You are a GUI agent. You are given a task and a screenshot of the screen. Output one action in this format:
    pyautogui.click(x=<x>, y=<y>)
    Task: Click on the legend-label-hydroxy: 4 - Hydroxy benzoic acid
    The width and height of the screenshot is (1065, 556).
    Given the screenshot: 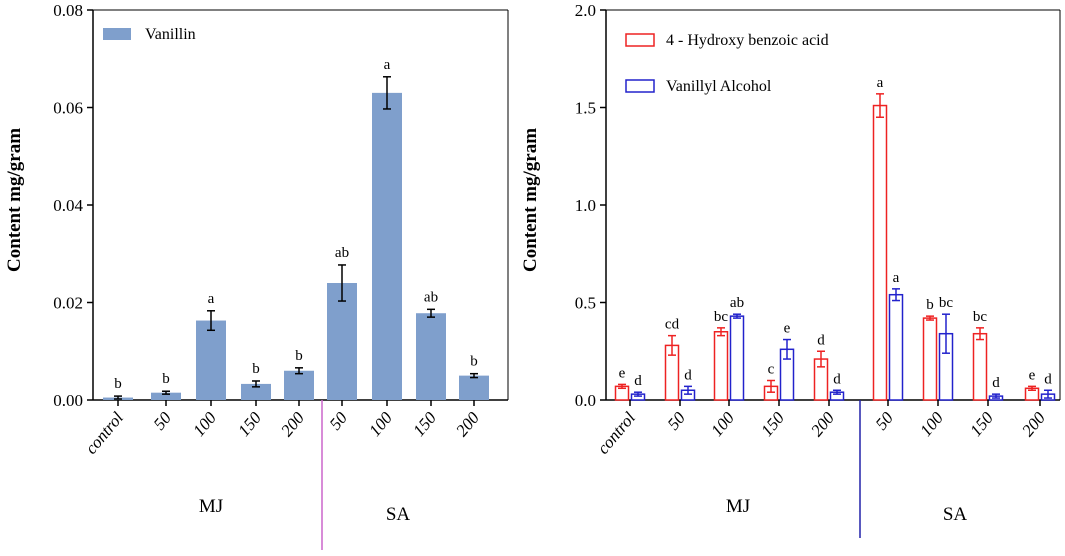 What is the action you would take?
    pyautogui.click(x=747, y=40)
    